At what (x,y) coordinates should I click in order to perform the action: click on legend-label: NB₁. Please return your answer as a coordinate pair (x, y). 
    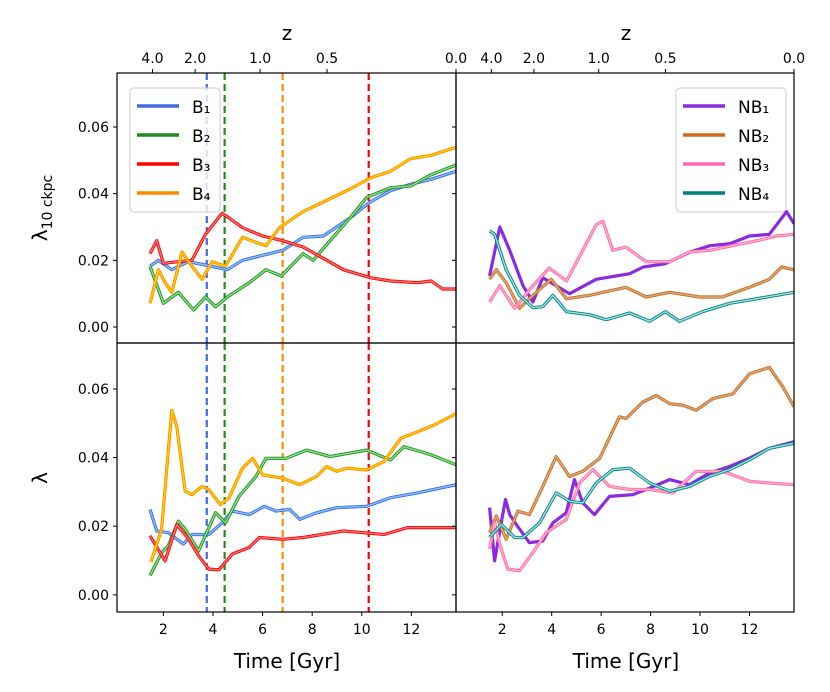
    Looking at the image, I should click on (753, 108).